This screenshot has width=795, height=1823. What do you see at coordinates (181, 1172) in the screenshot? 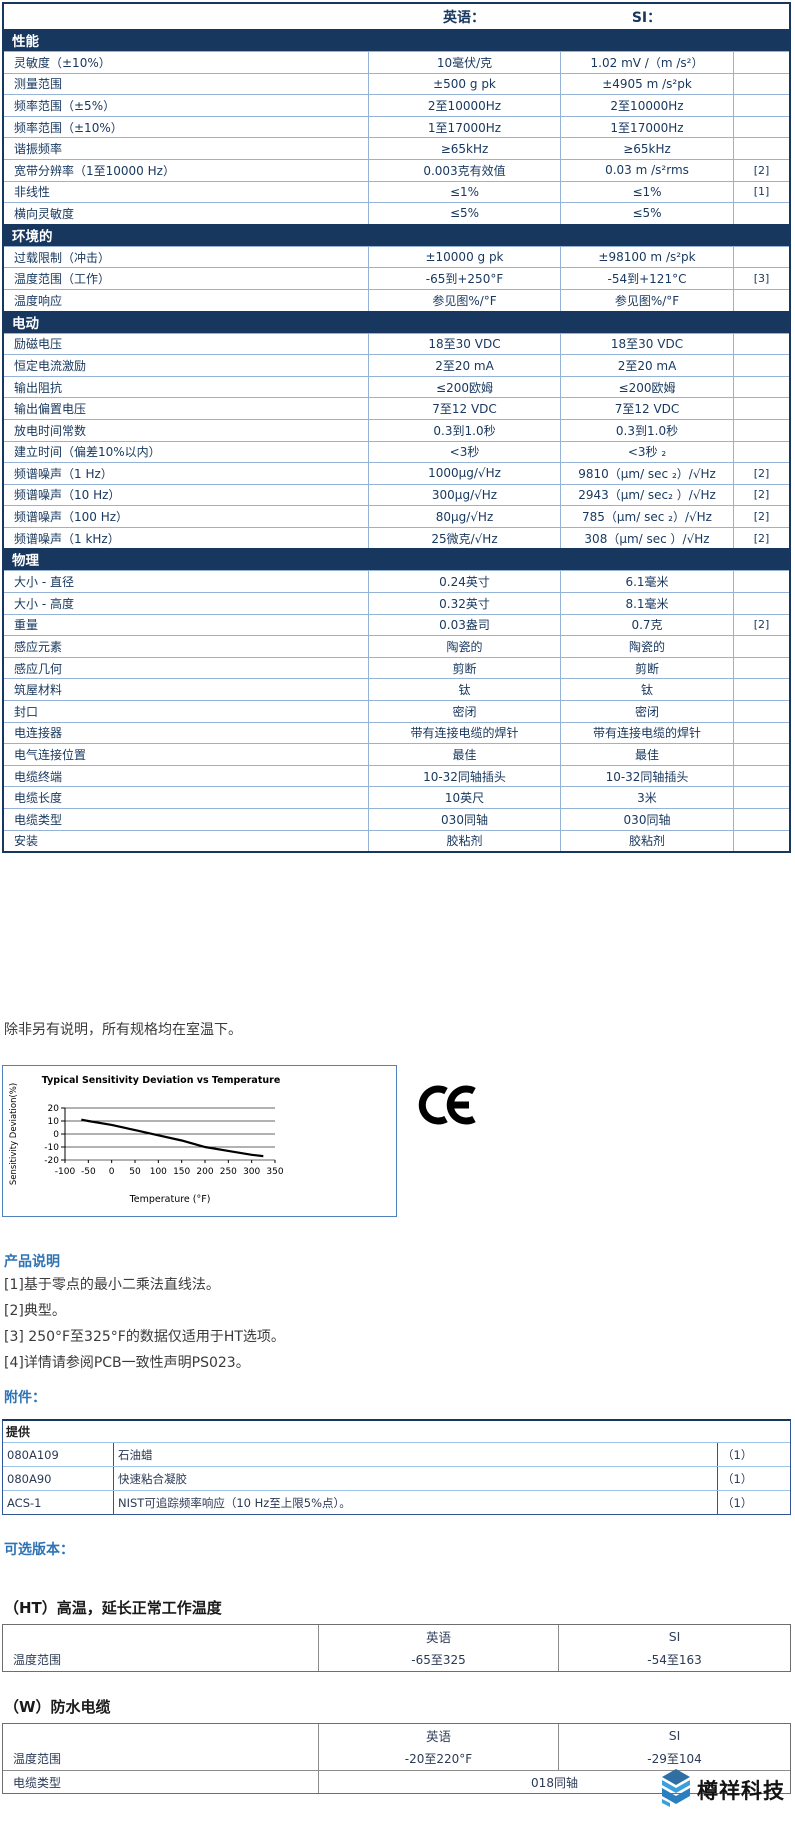
I see `svg-text: 150` at bounding box center [181, 1172].